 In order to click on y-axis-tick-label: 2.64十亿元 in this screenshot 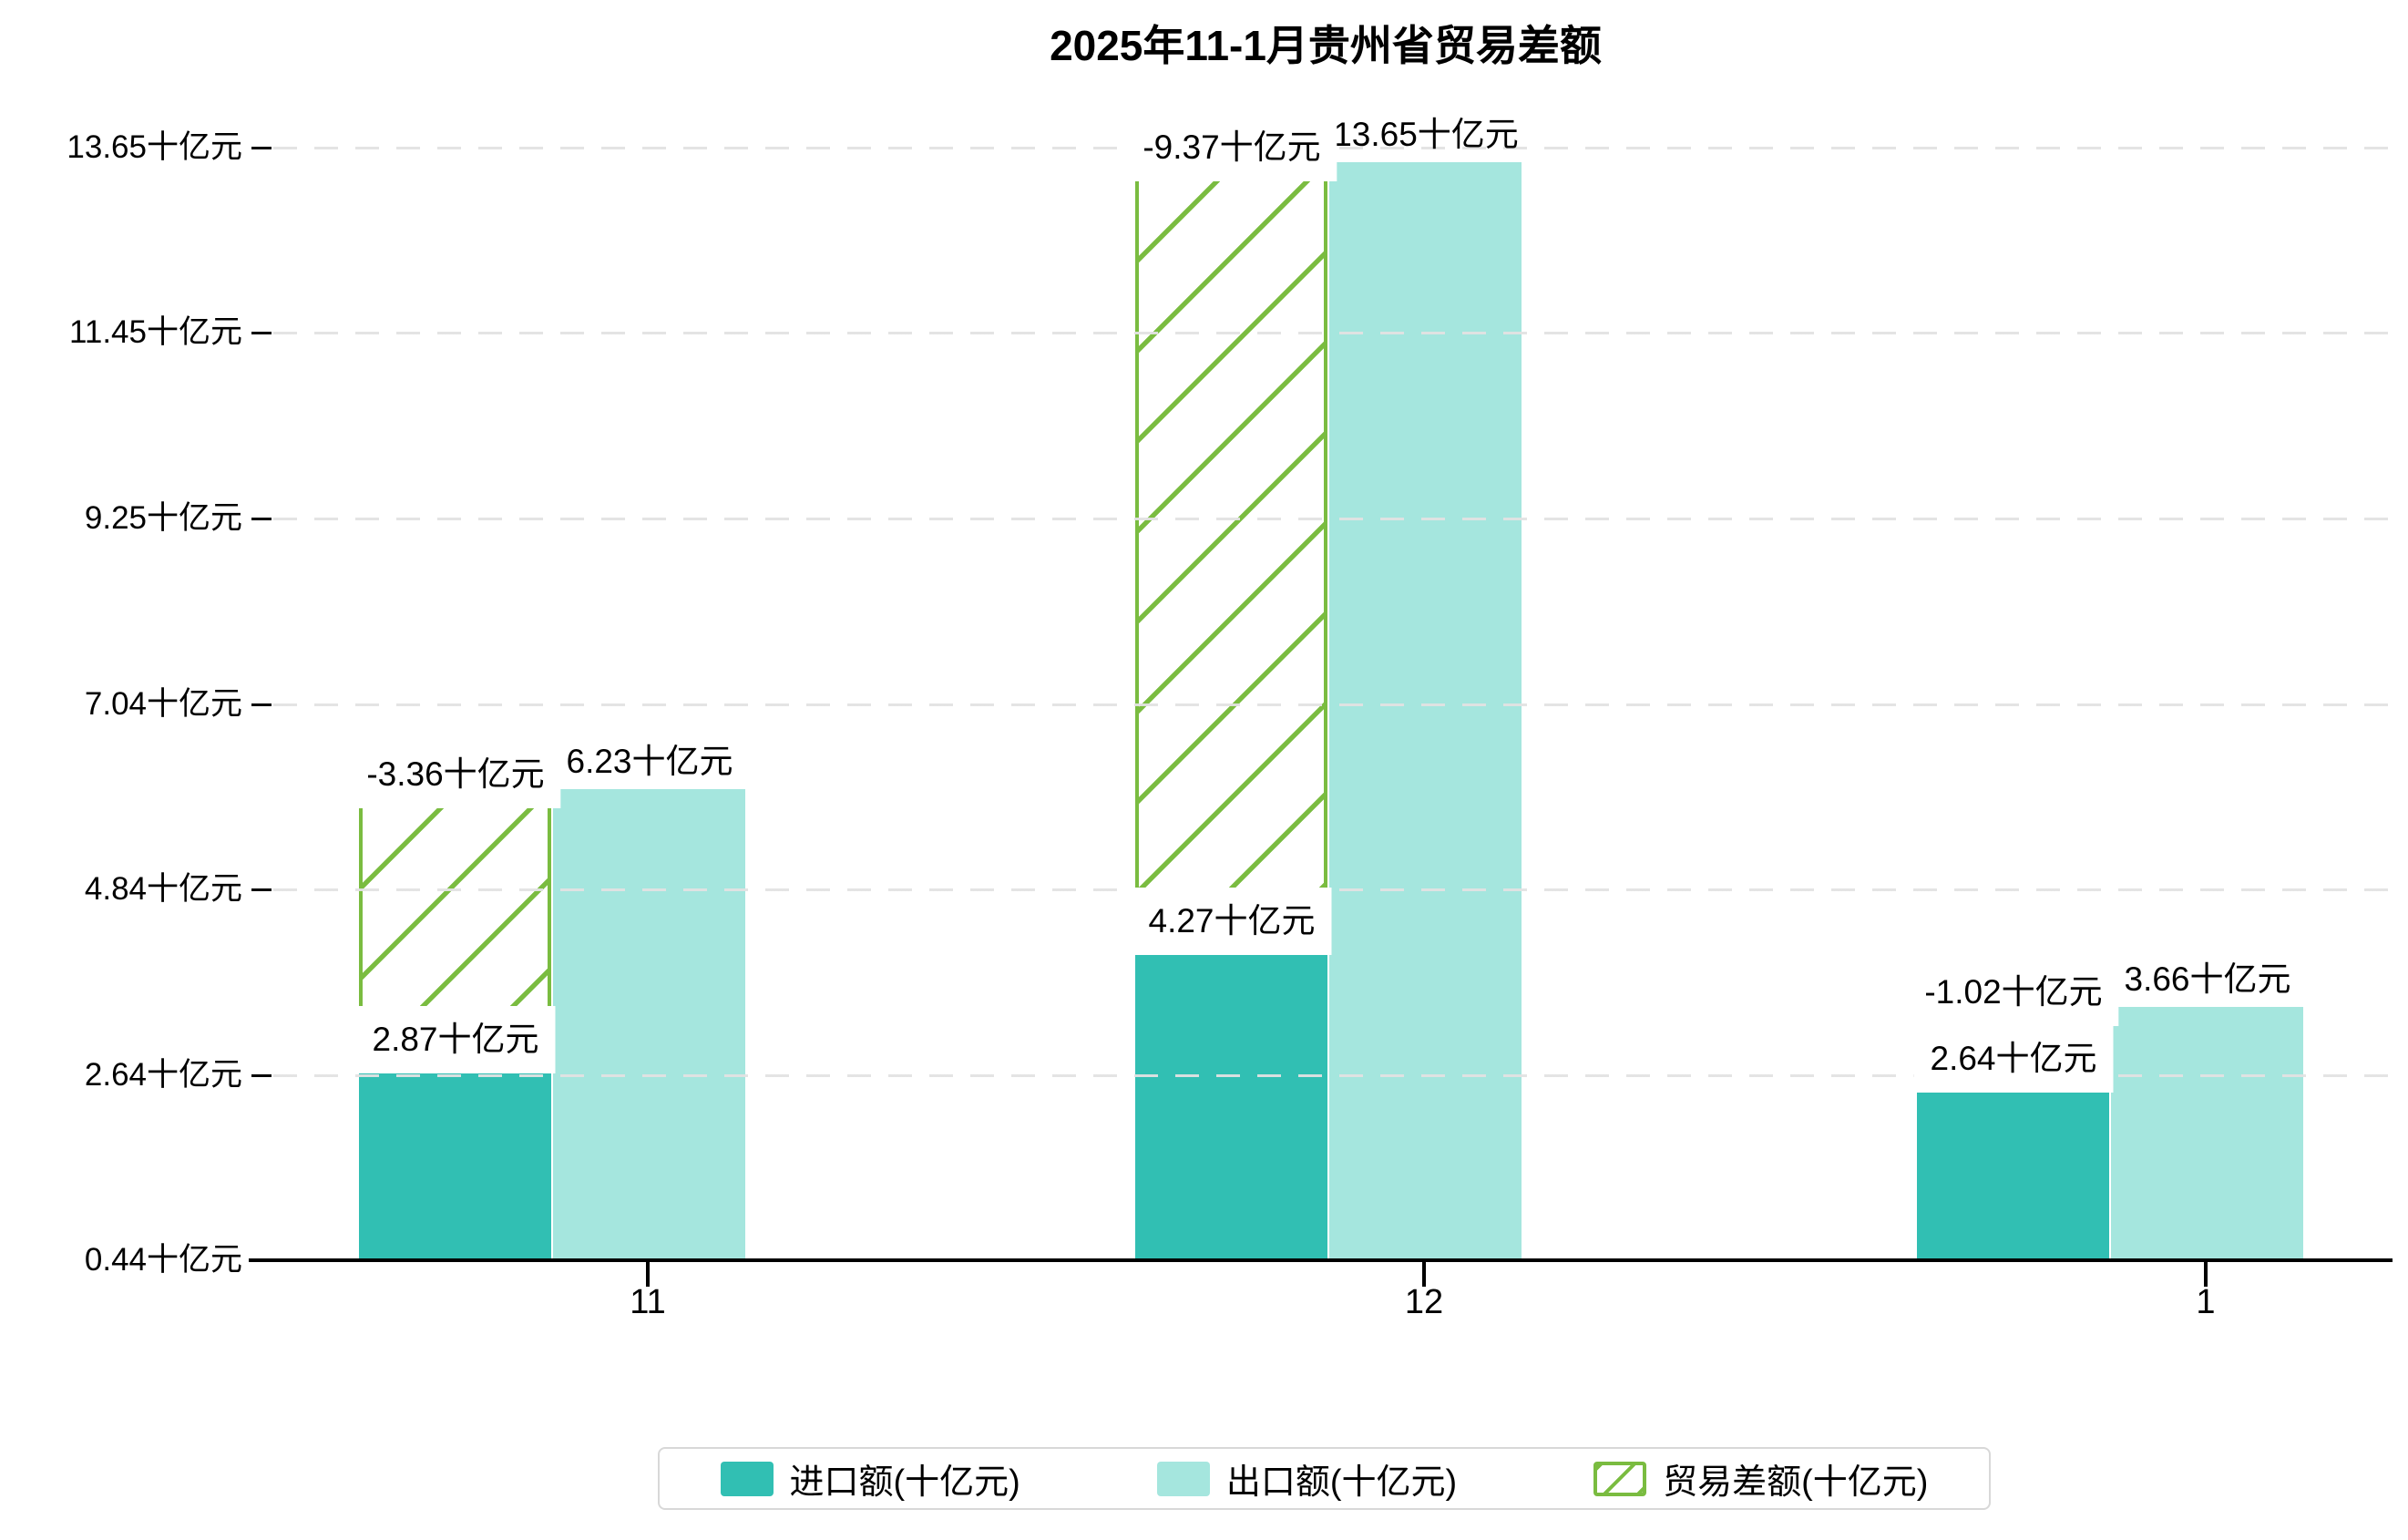, I will do `click(163, 1075)`.